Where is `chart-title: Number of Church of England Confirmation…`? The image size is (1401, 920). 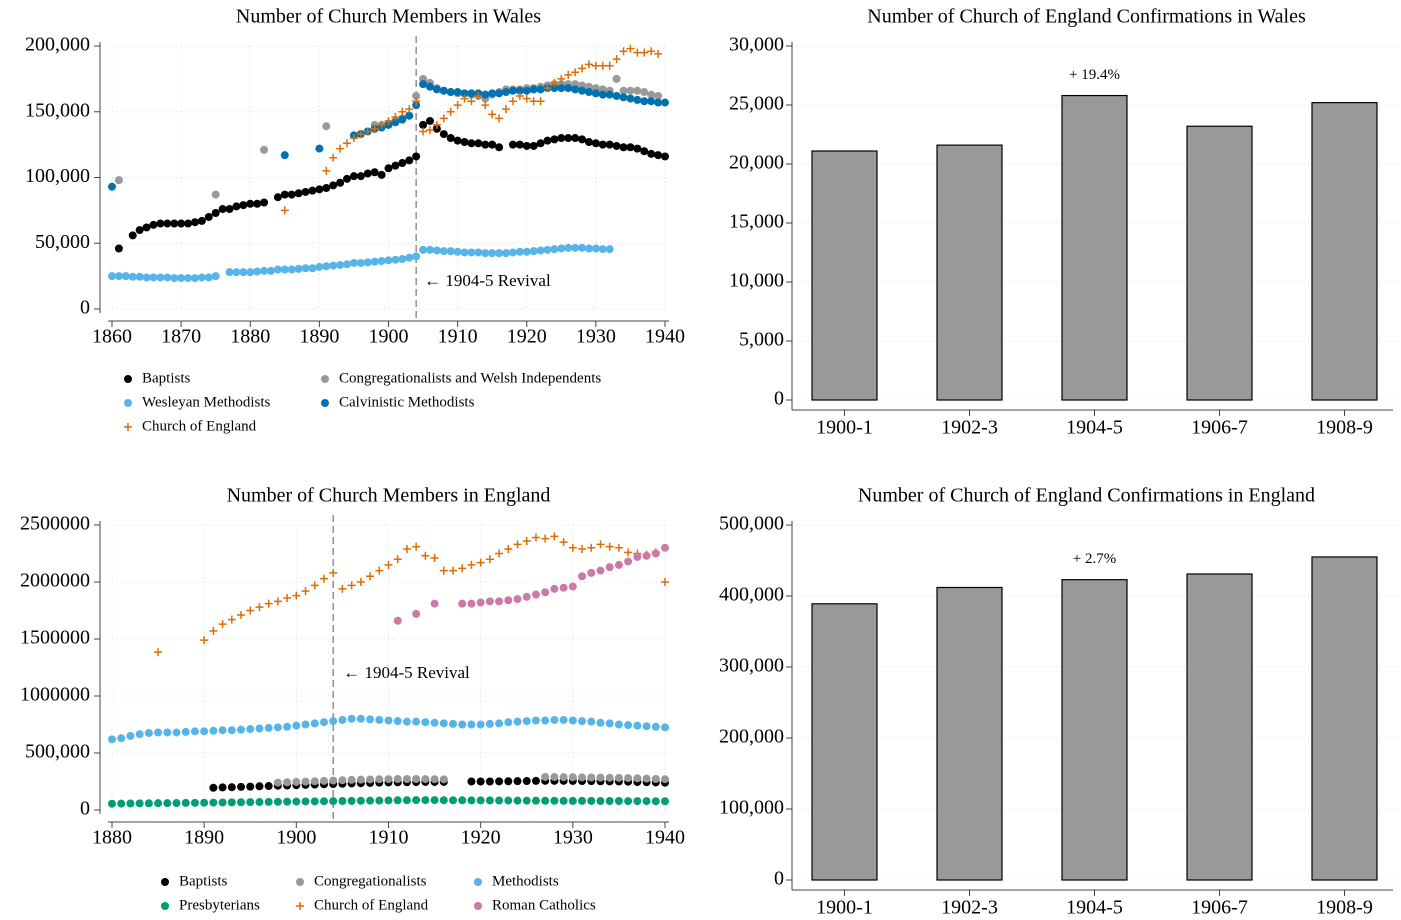
chart-title: Number of Church of England Confirmation… is located at coordinates (1086, 17).